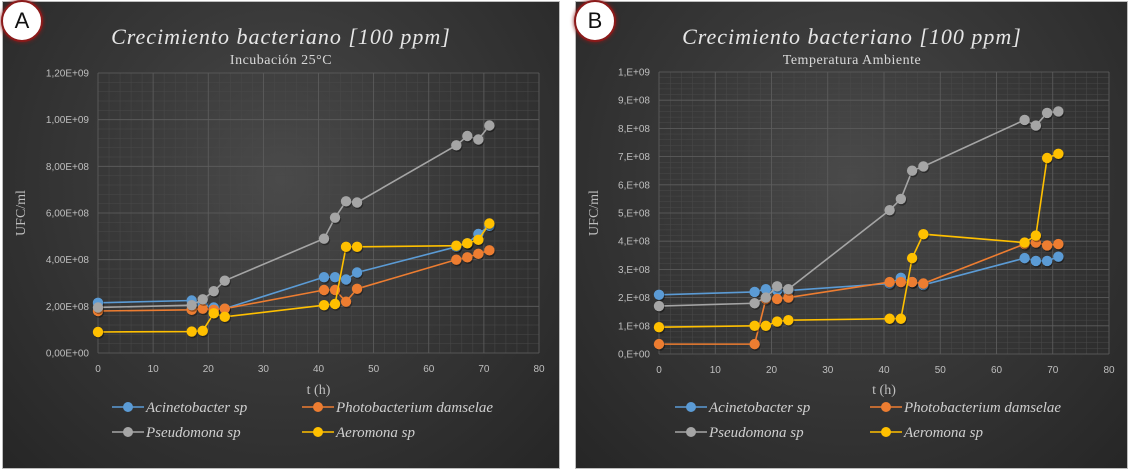  Describe the element at coordinates (68, 307) in the screenshot. I see `y-tick-label: 2,00E+08` at that location.